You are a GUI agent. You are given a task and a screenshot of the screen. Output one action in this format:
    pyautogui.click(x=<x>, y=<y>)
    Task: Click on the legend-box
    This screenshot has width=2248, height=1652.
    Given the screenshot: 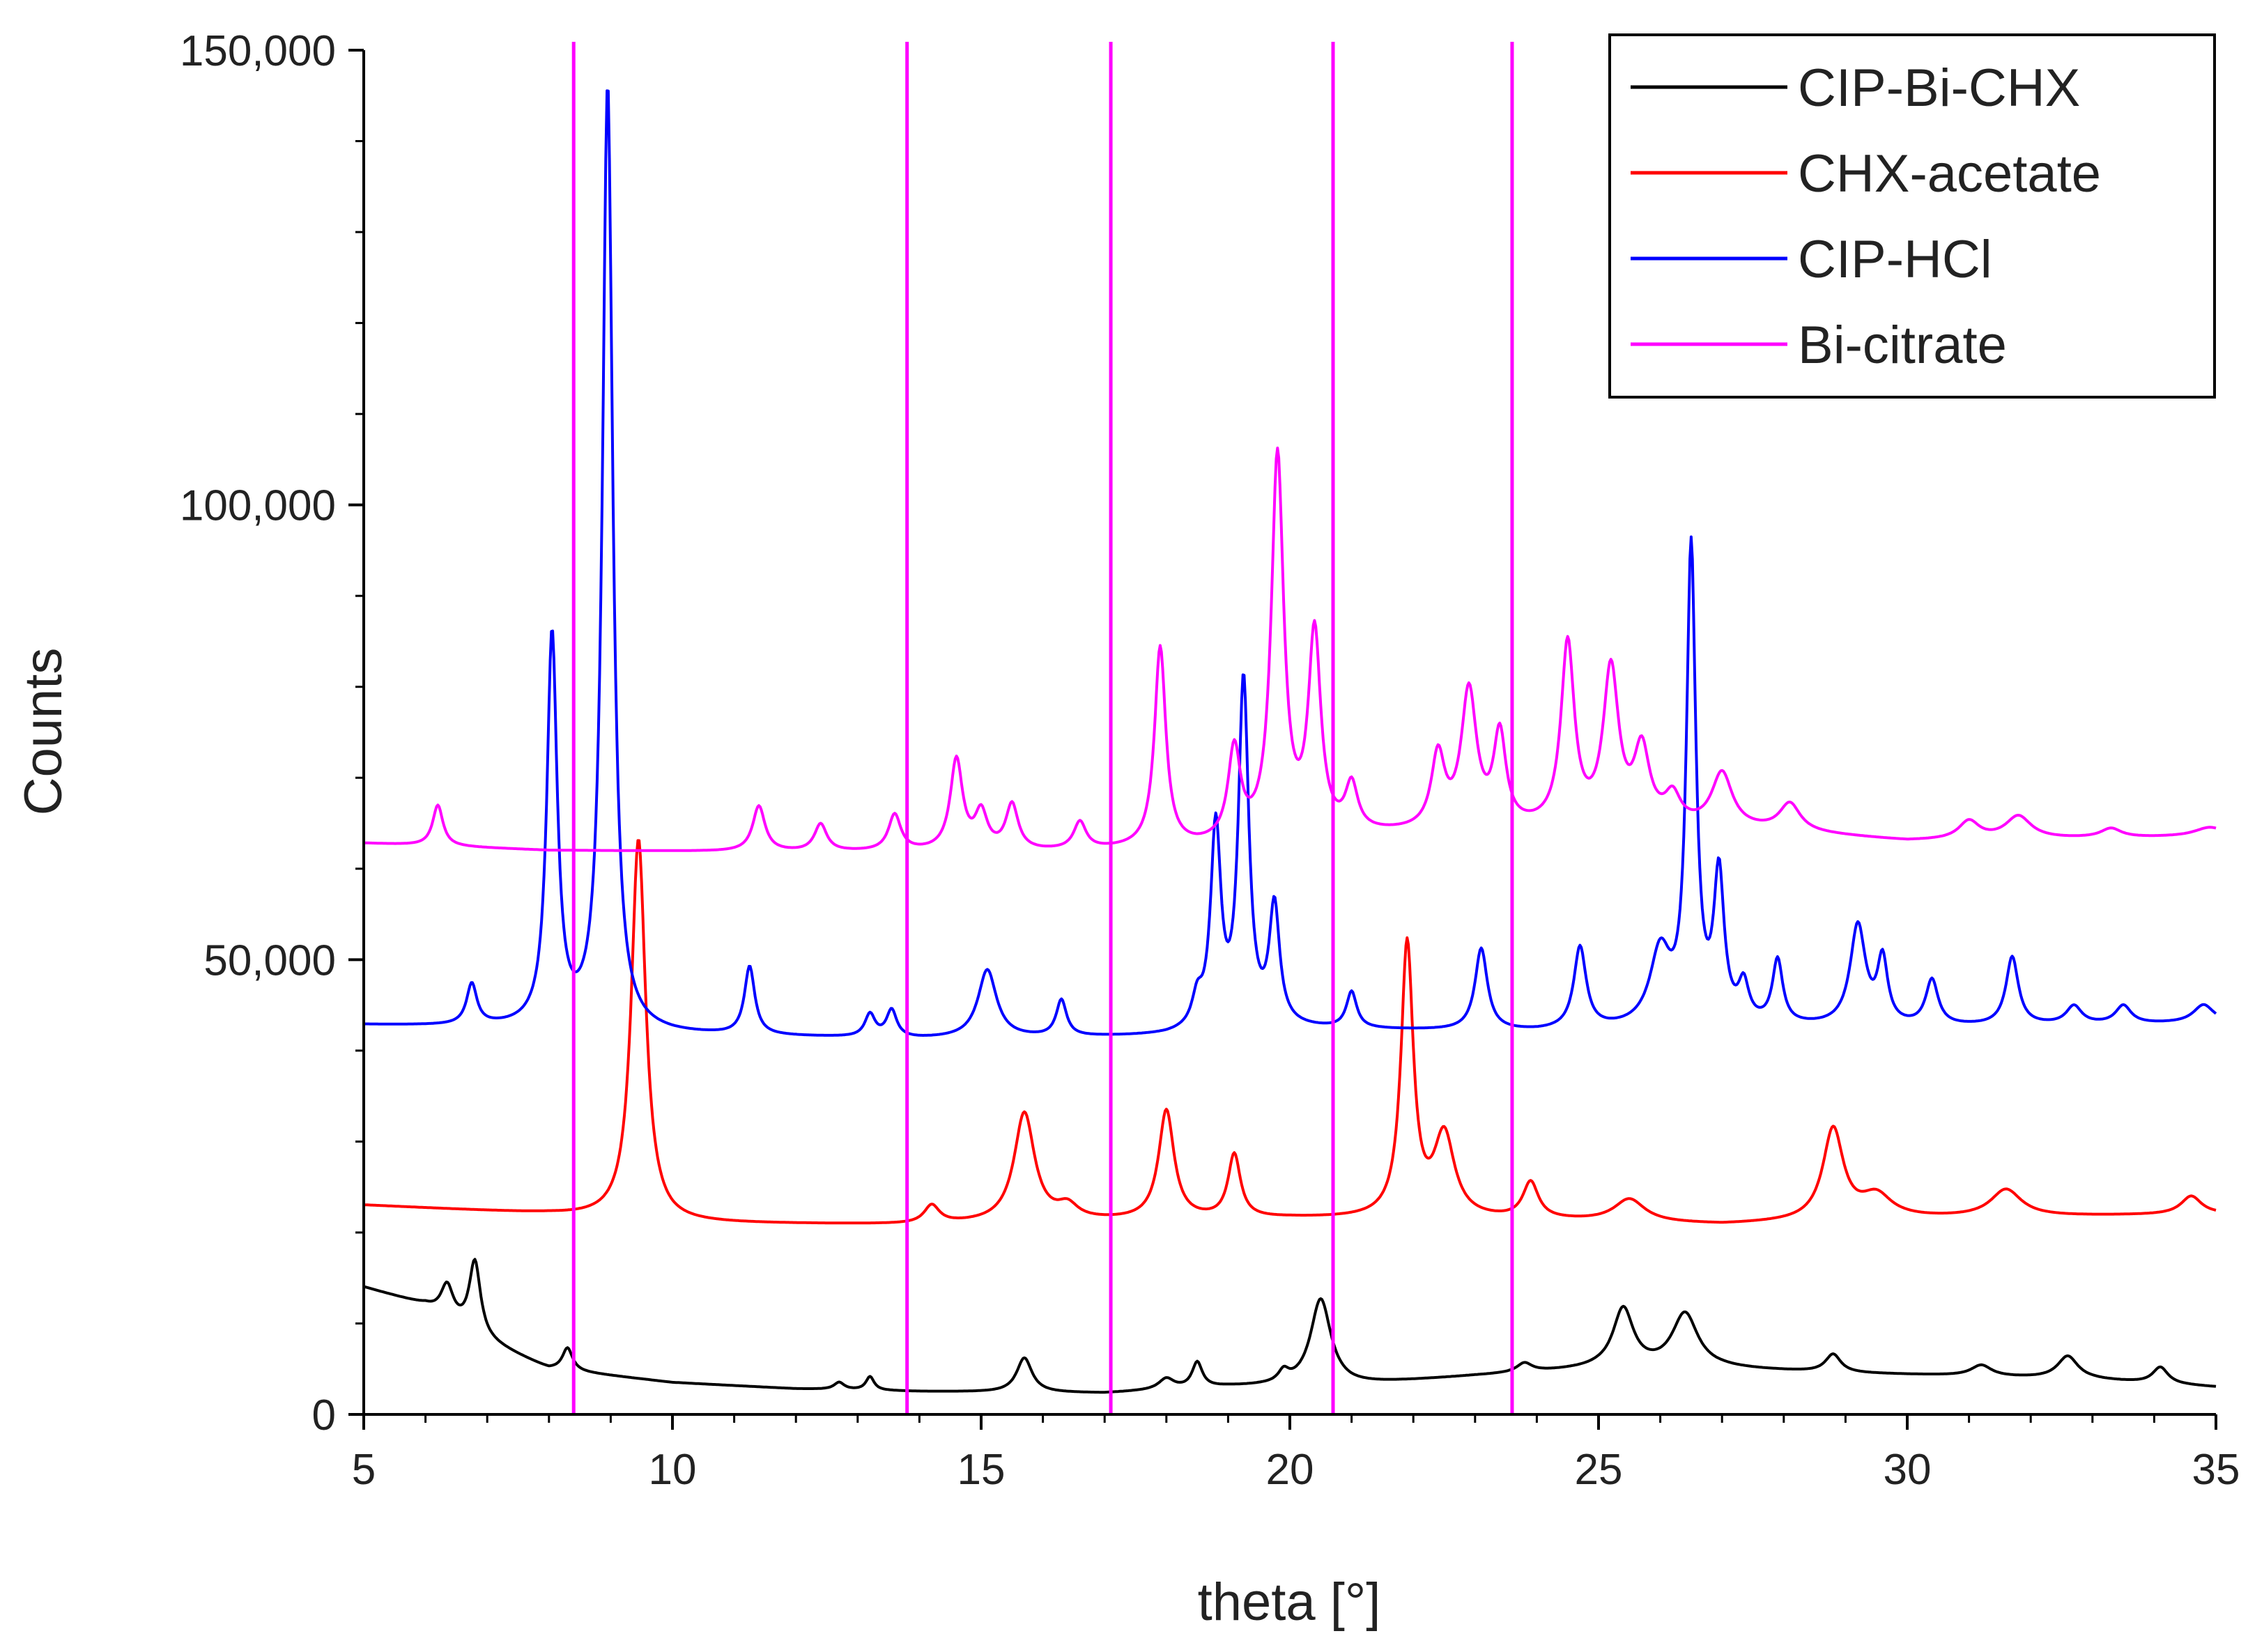 What is the action you would take?
    pyautogui.click(x=1912, y=216)
    